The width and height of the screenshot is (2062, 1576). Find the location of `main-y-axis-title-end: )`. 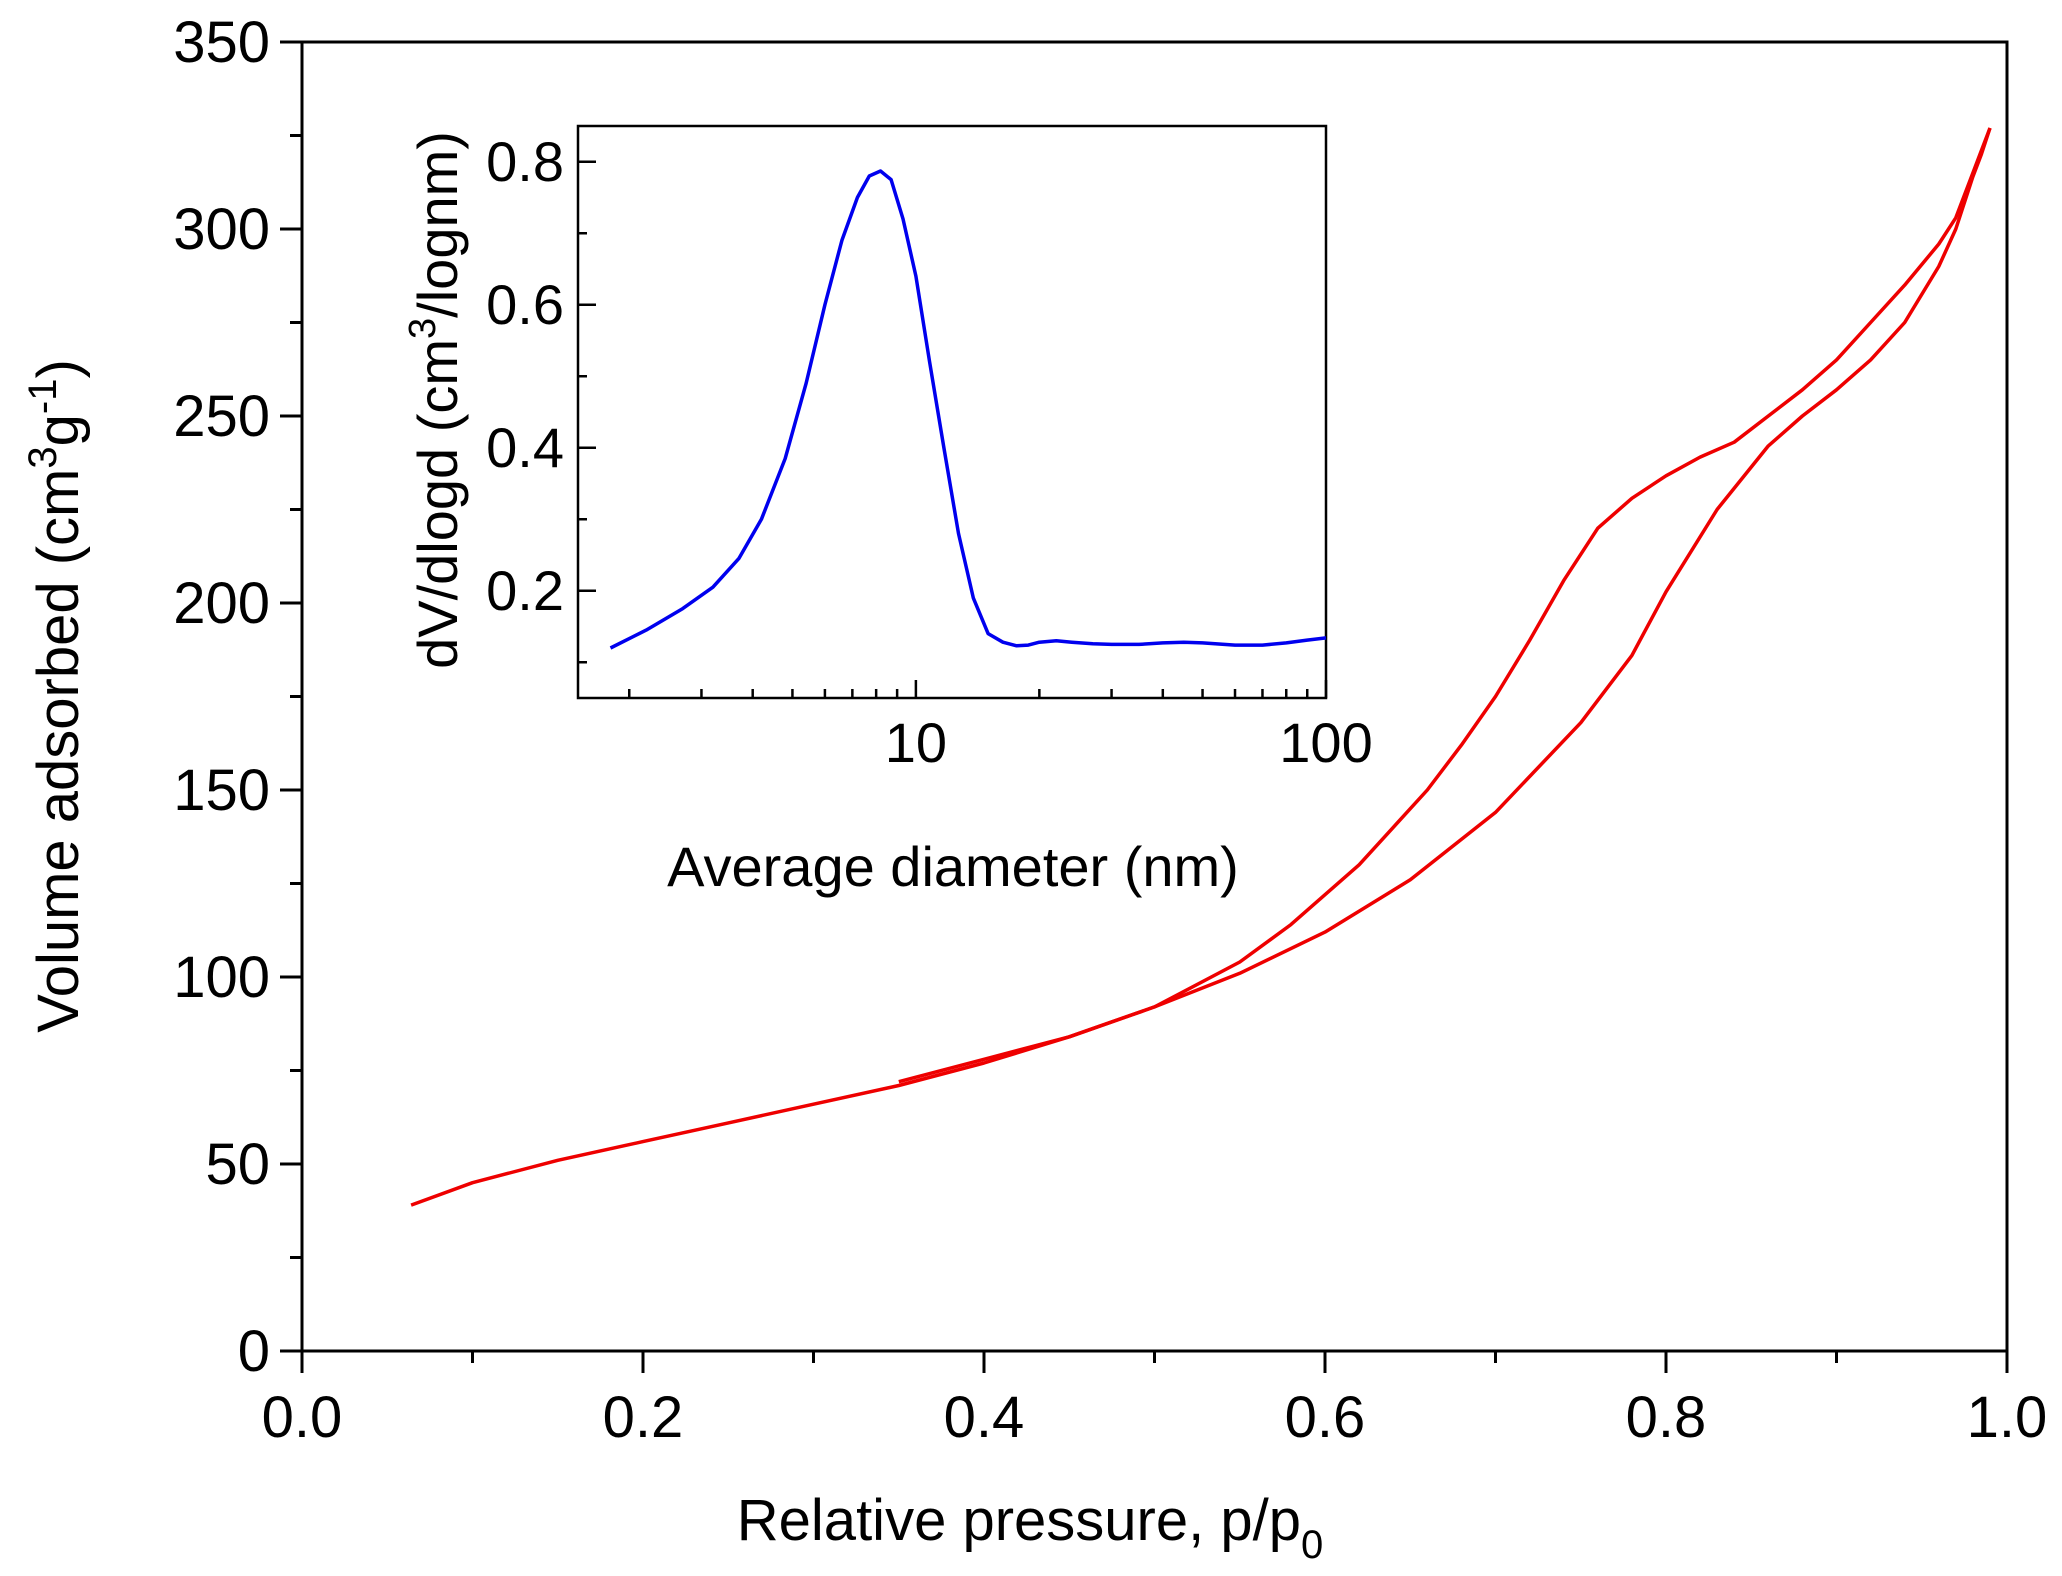

main-y-axis-title-end: ) is located at coordinates (58, 368).